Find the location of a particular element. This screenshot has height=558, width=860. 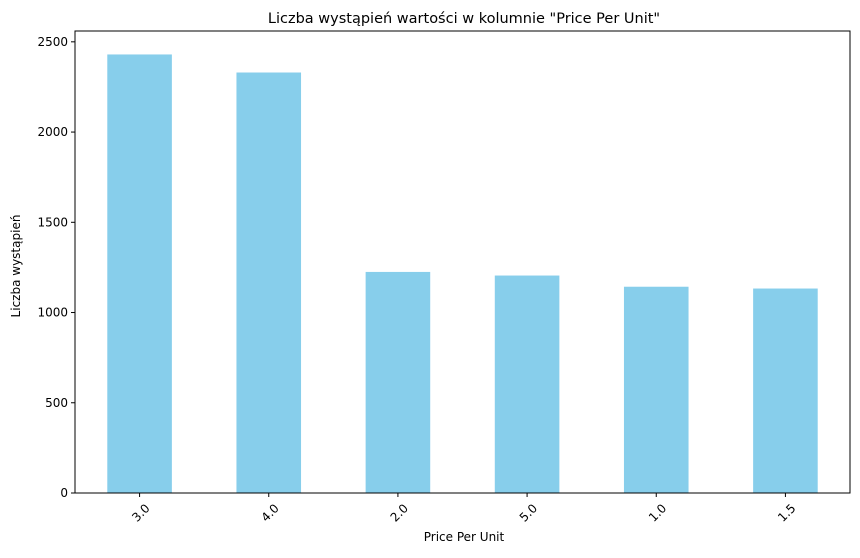

y-tick-label: 2500 is located at coordinates (52, 42).